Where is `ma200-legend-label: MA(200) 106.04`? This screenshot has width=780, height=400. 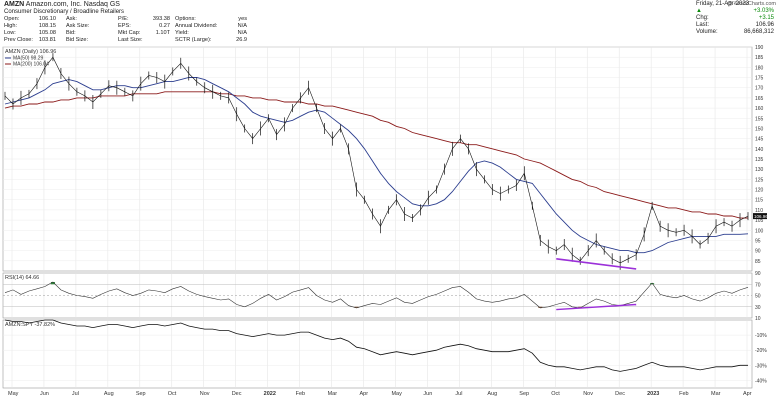 ma200-legend-label: MA(200) 106.04 is located at coordinates (31, 65).